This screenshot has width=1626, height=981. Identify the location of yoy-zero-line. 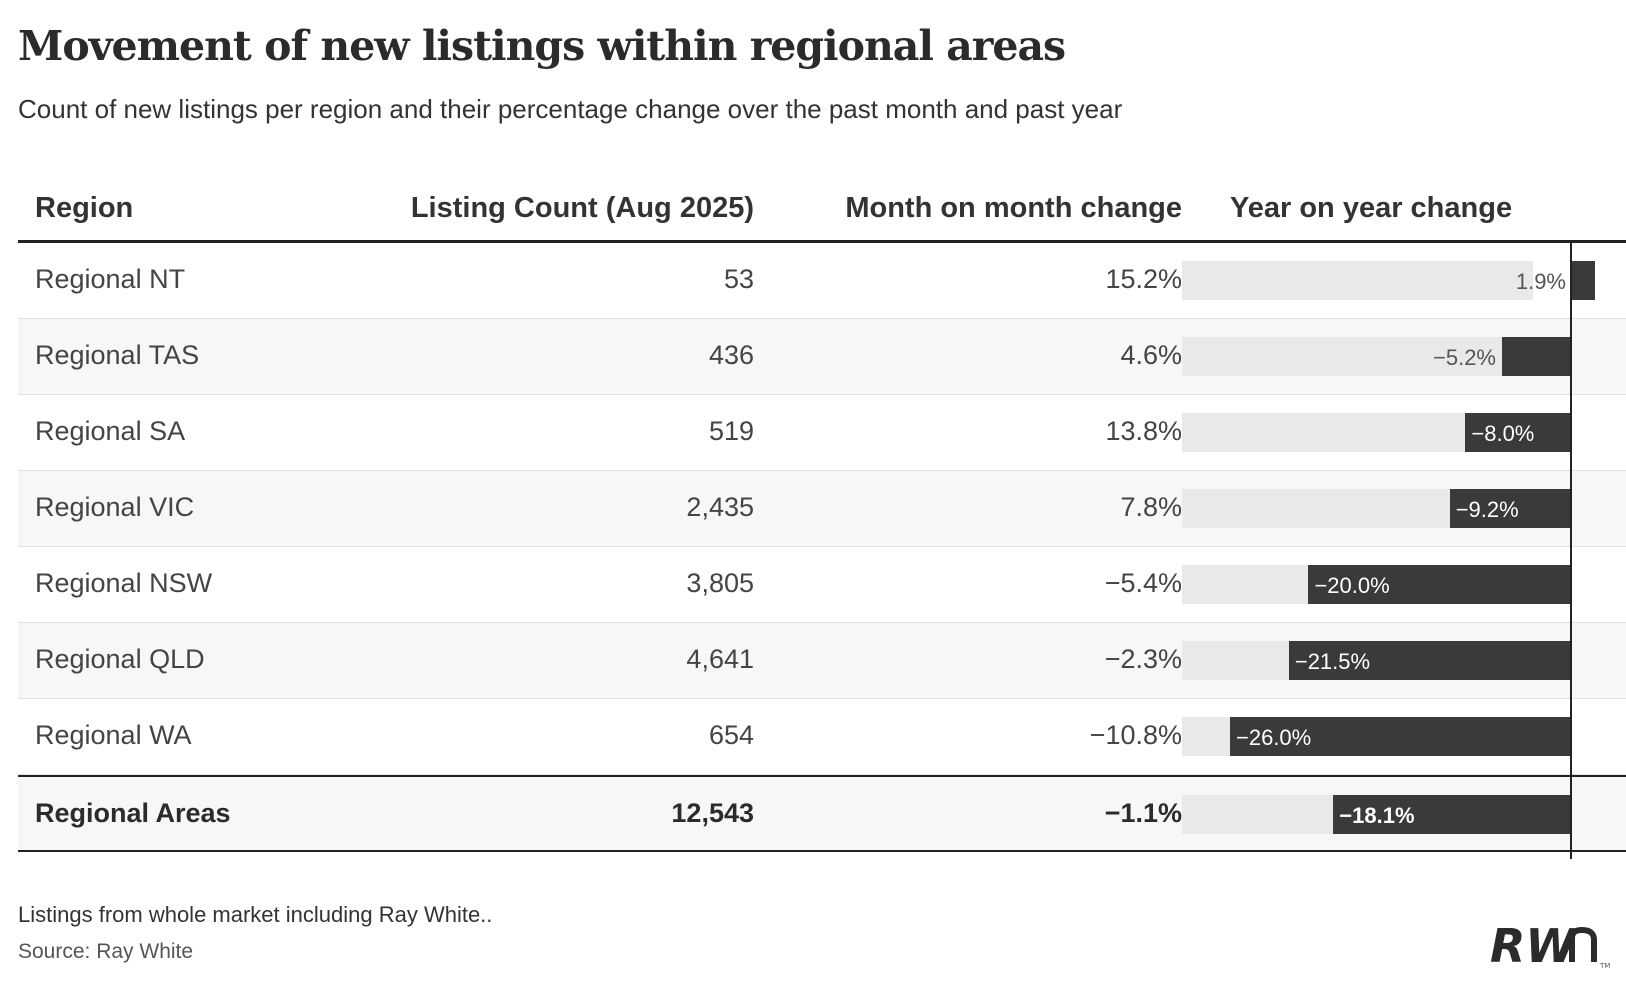
(1571, 550).